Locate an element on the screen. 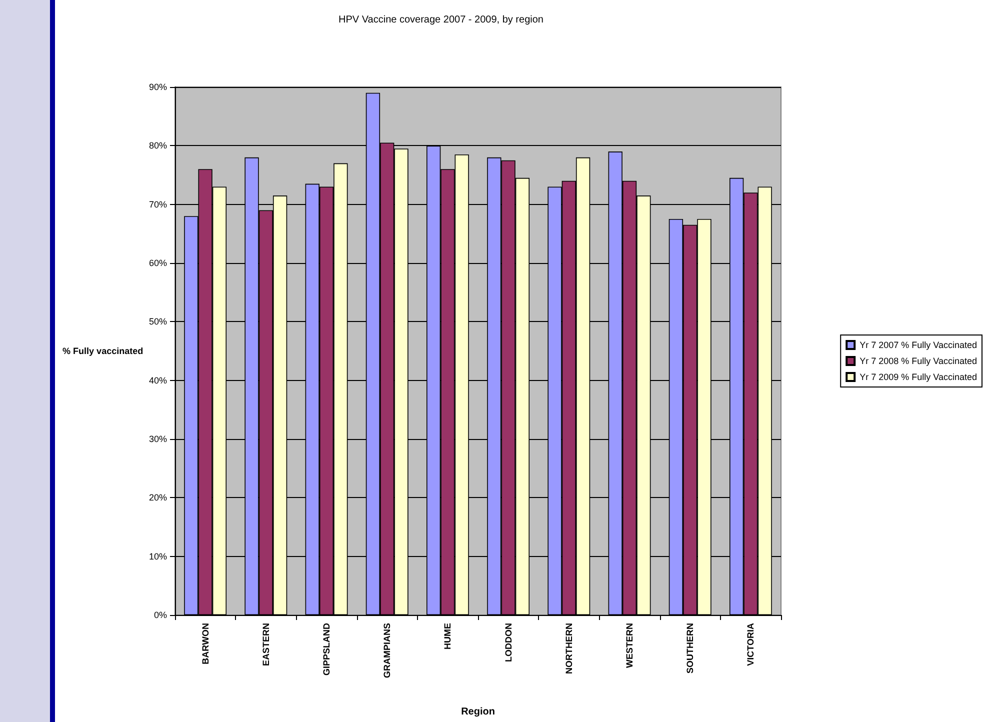 This screenshot has width=986, height=722. x-tick-label: VICTORIA is located at coordinates (751, 644).